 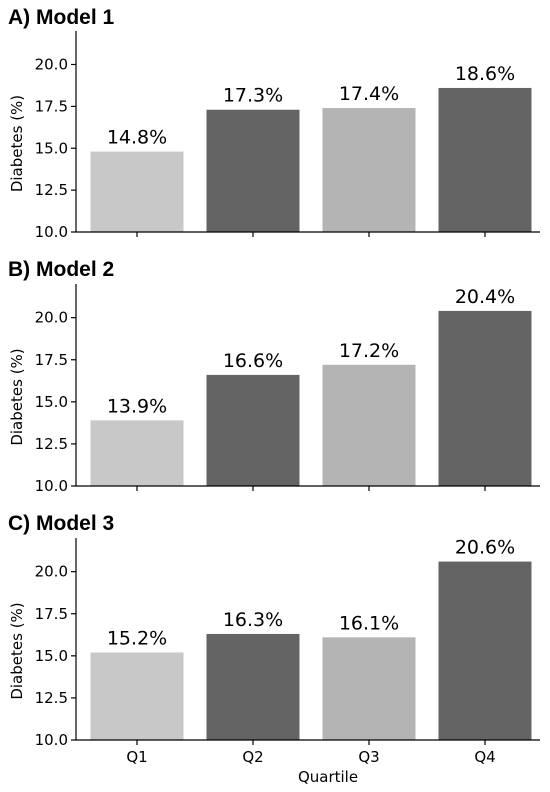 I want to click on data-label: 17.3%, so click(x=253, y=96).